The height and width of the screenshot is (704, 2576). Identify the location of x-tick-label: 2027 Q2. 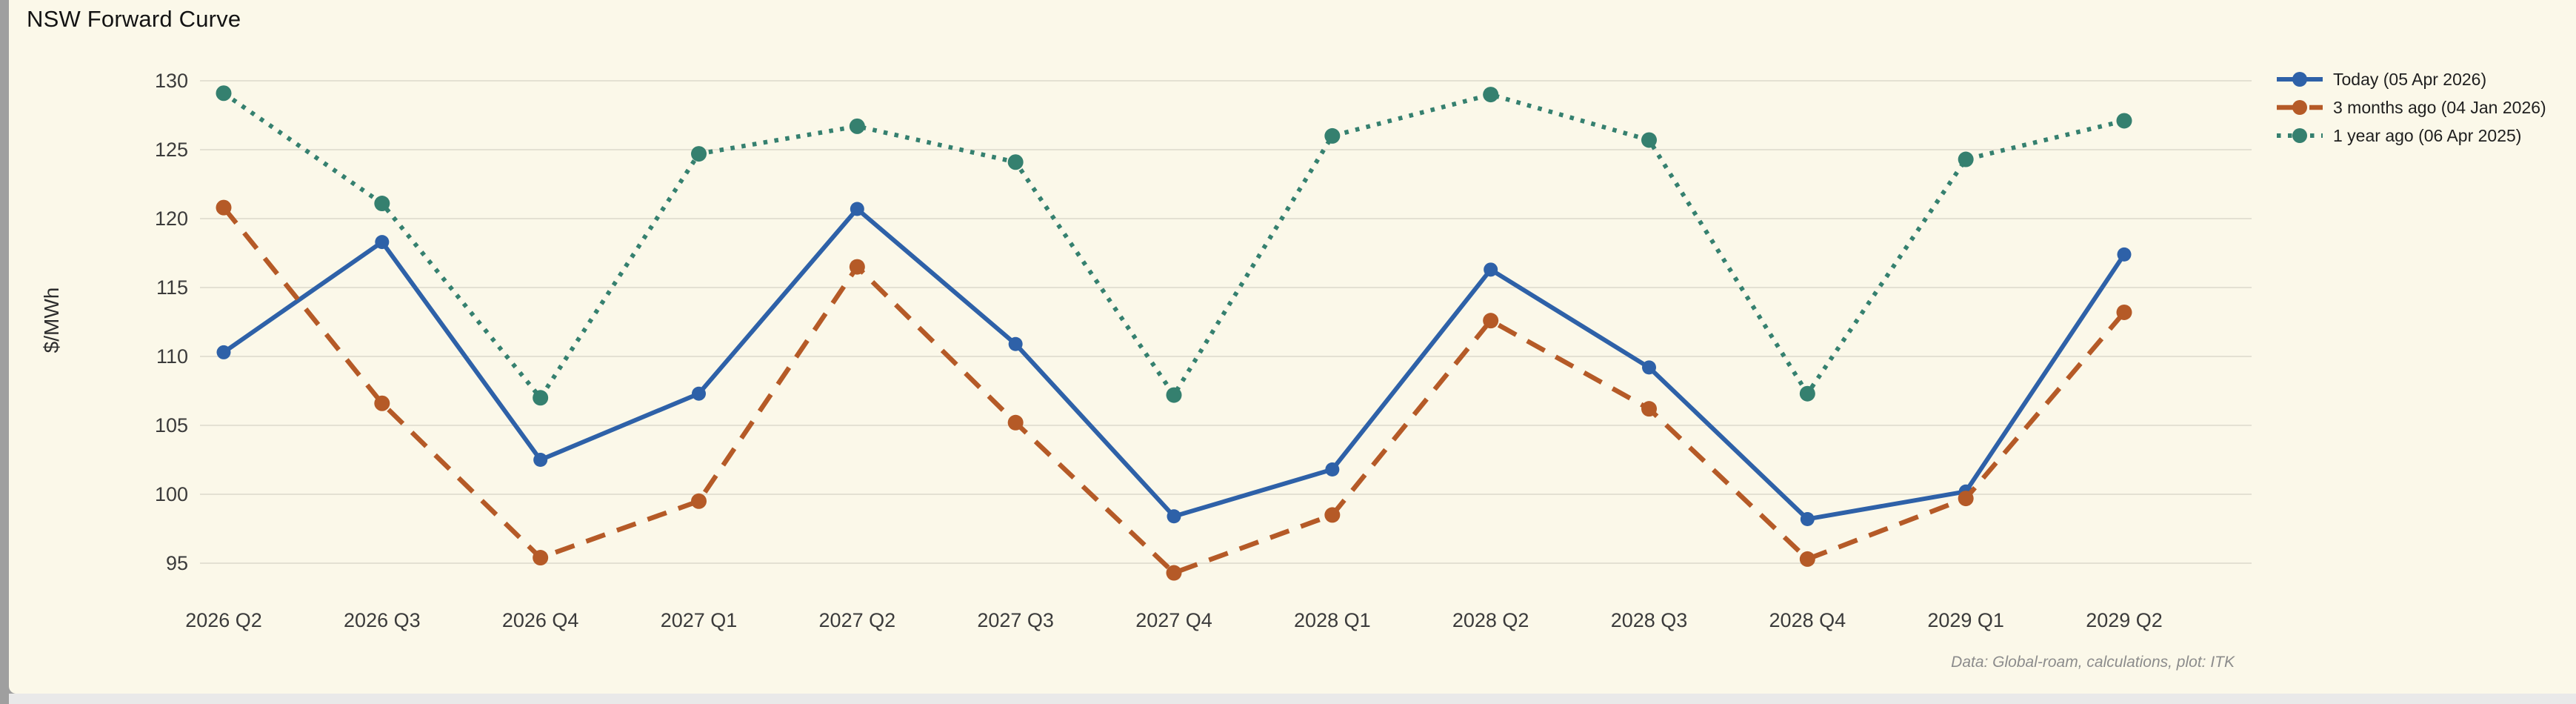
(857, 620).